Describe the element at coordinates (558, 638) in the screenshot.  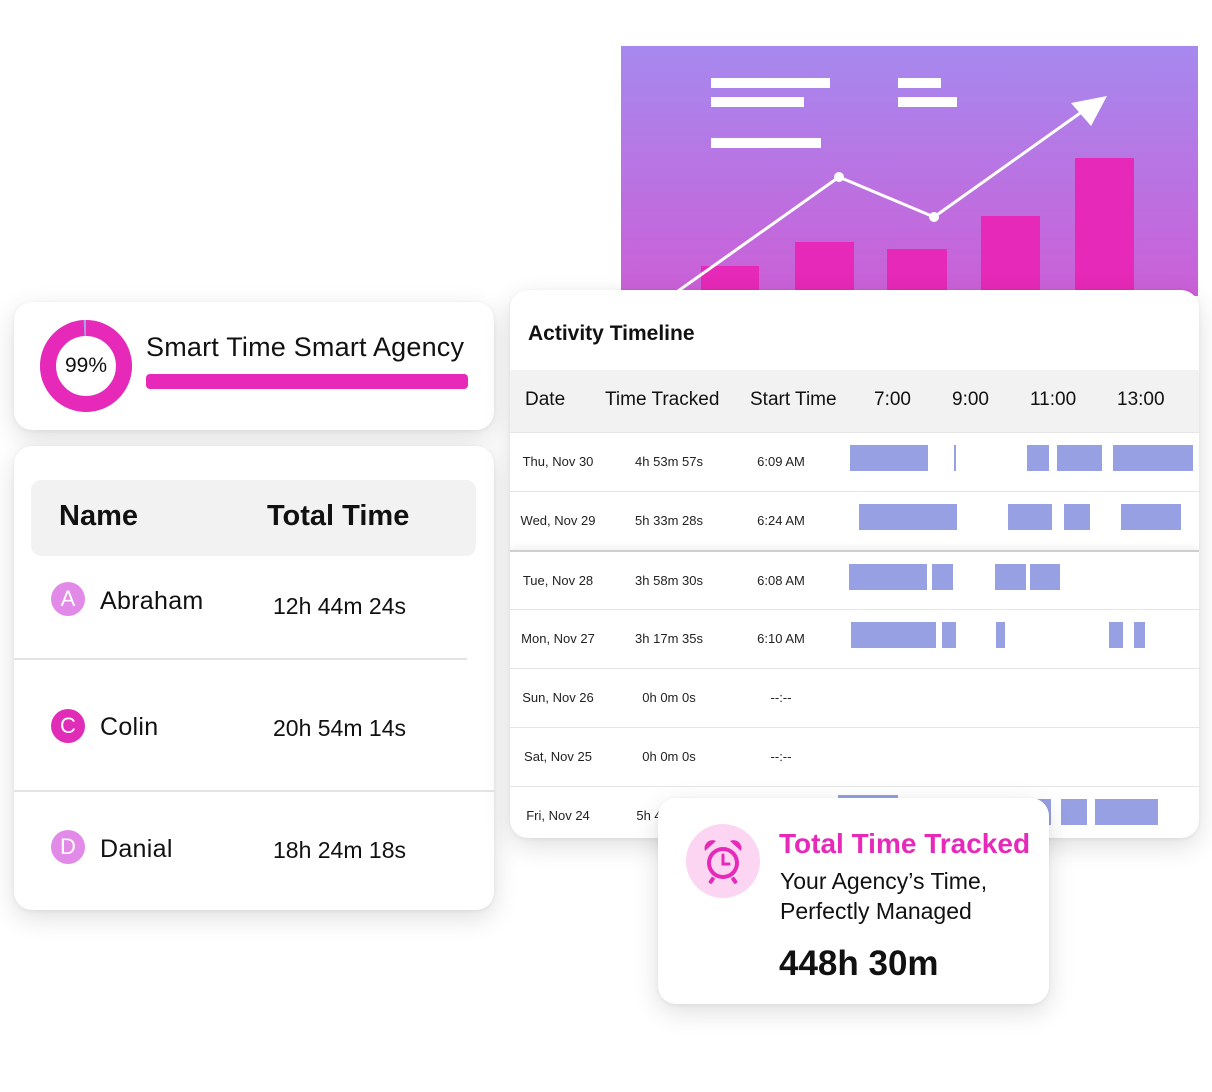
I see `row-date: Mon, Nov 27` at that location.